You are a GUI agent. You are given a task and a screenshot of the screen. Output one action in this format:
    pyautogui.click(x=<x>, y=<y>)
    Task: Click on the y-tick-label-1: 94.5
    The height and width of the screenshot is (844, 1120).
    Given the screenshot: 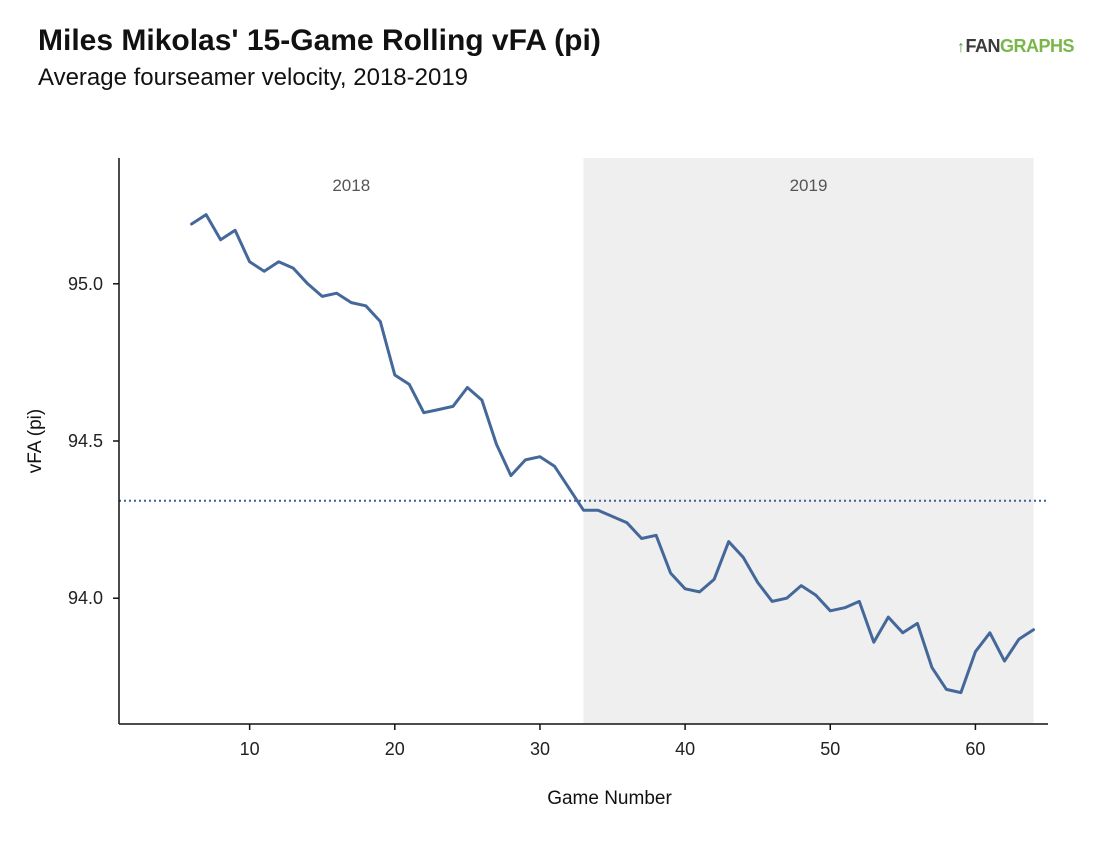 What is the action you would take?
    pyautogui.click(x=85, y=441)
    